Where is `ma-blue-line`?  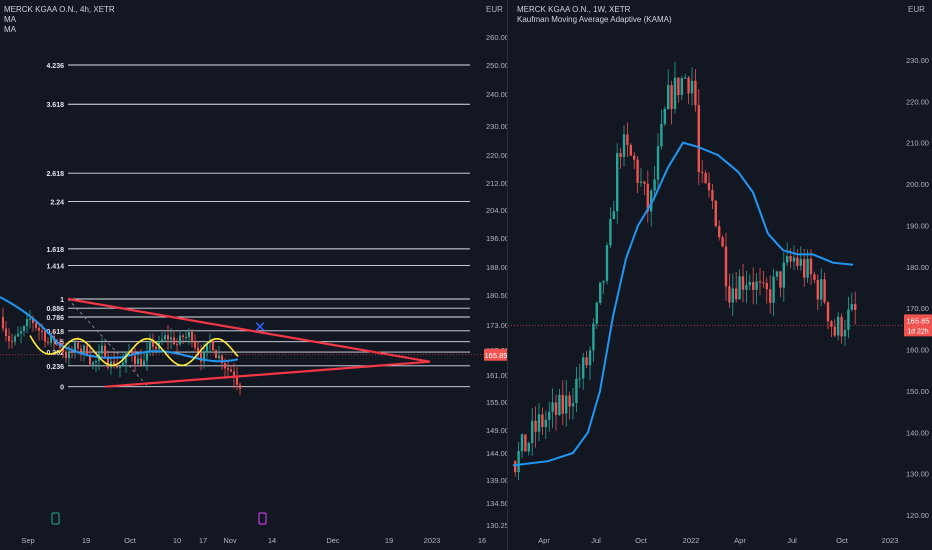
ma-blue-line is located at coordinates (119, 329).